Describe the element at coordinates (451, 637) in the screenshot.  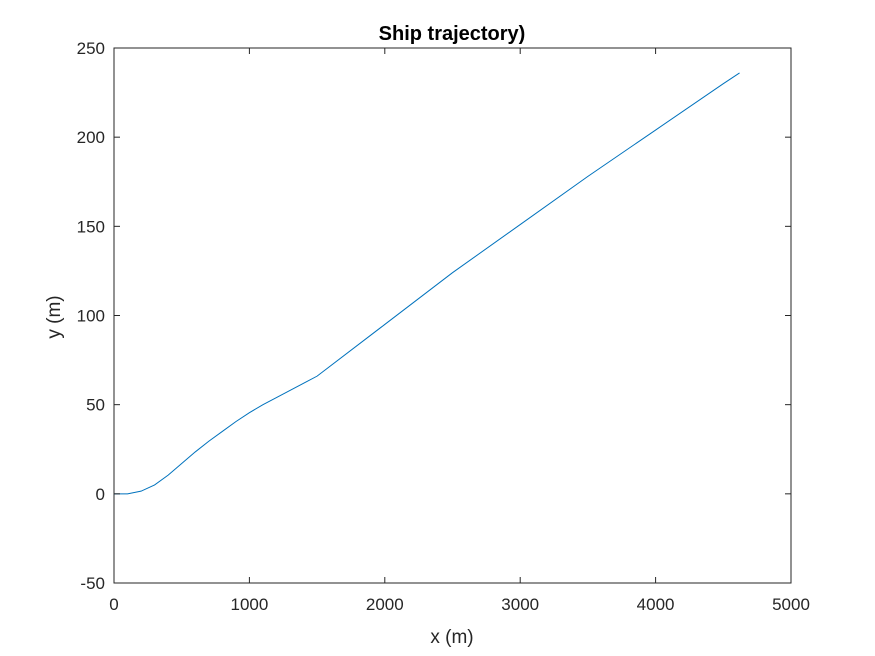
I see `x-axis-label: x (m)` at that location.